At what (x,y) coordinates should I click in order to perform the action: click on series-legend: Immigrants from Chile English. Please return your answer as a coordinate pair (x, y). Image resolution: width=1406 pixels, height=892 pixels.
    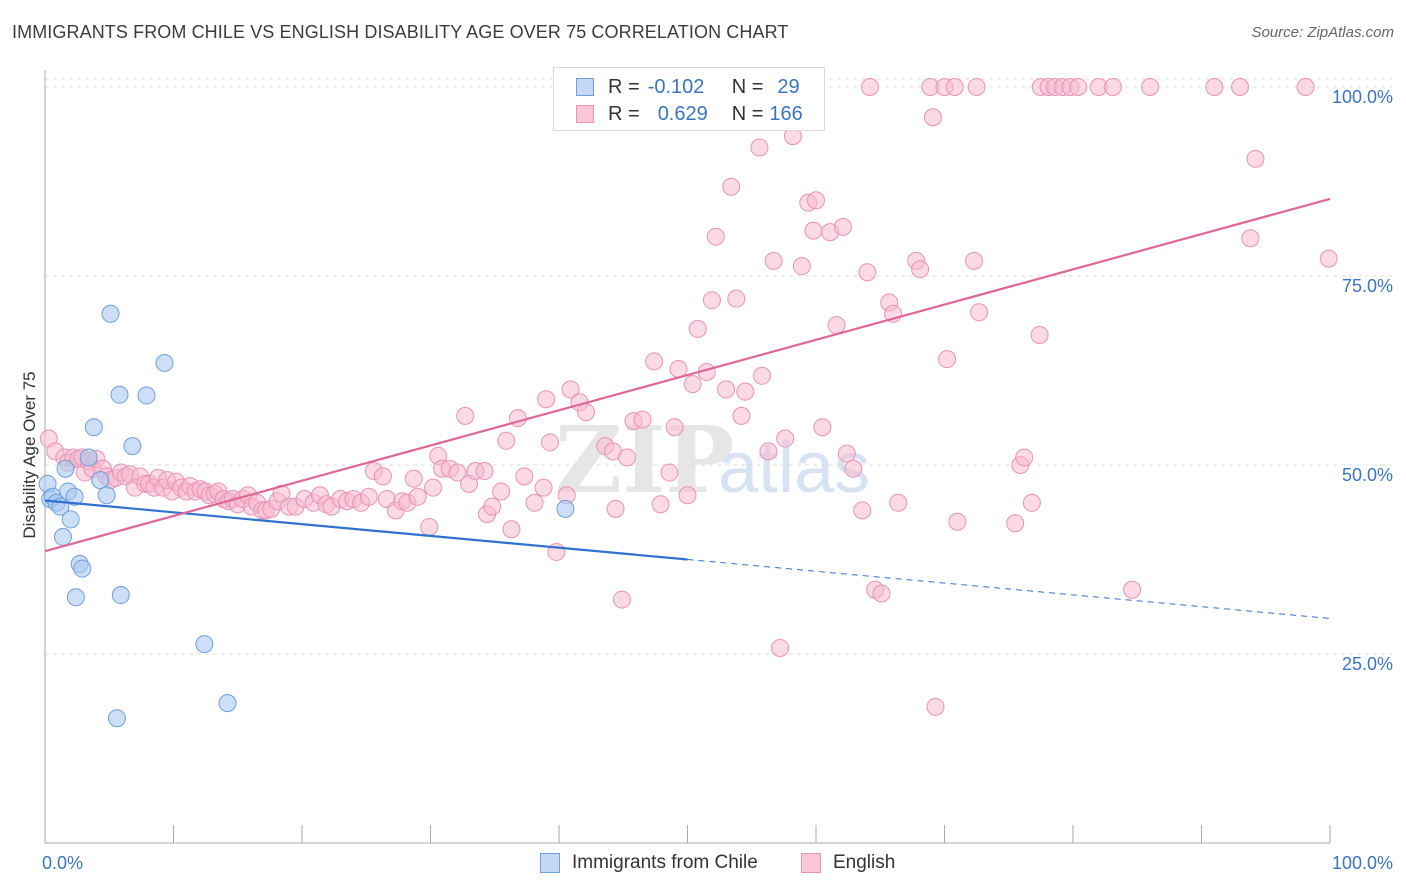
    Looking at the image, I should click on (703, 865).